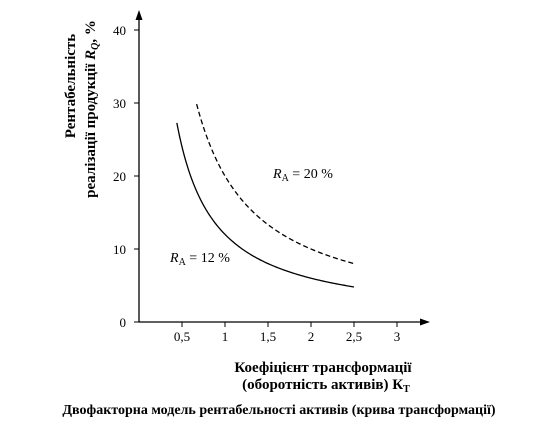  Describe the element at coordinates (397, 336) in the screenshot. I see `x-tick-label-5: 3` at that location.